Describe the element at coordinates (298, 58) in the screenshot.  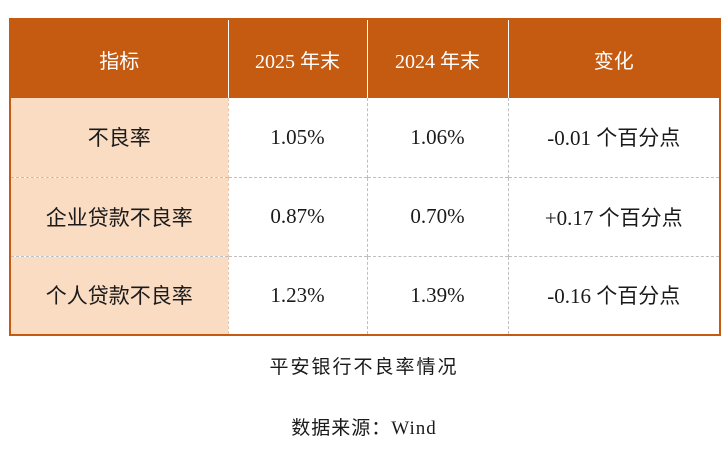
I see `header-cell-2025: 2025 年末` at that location.